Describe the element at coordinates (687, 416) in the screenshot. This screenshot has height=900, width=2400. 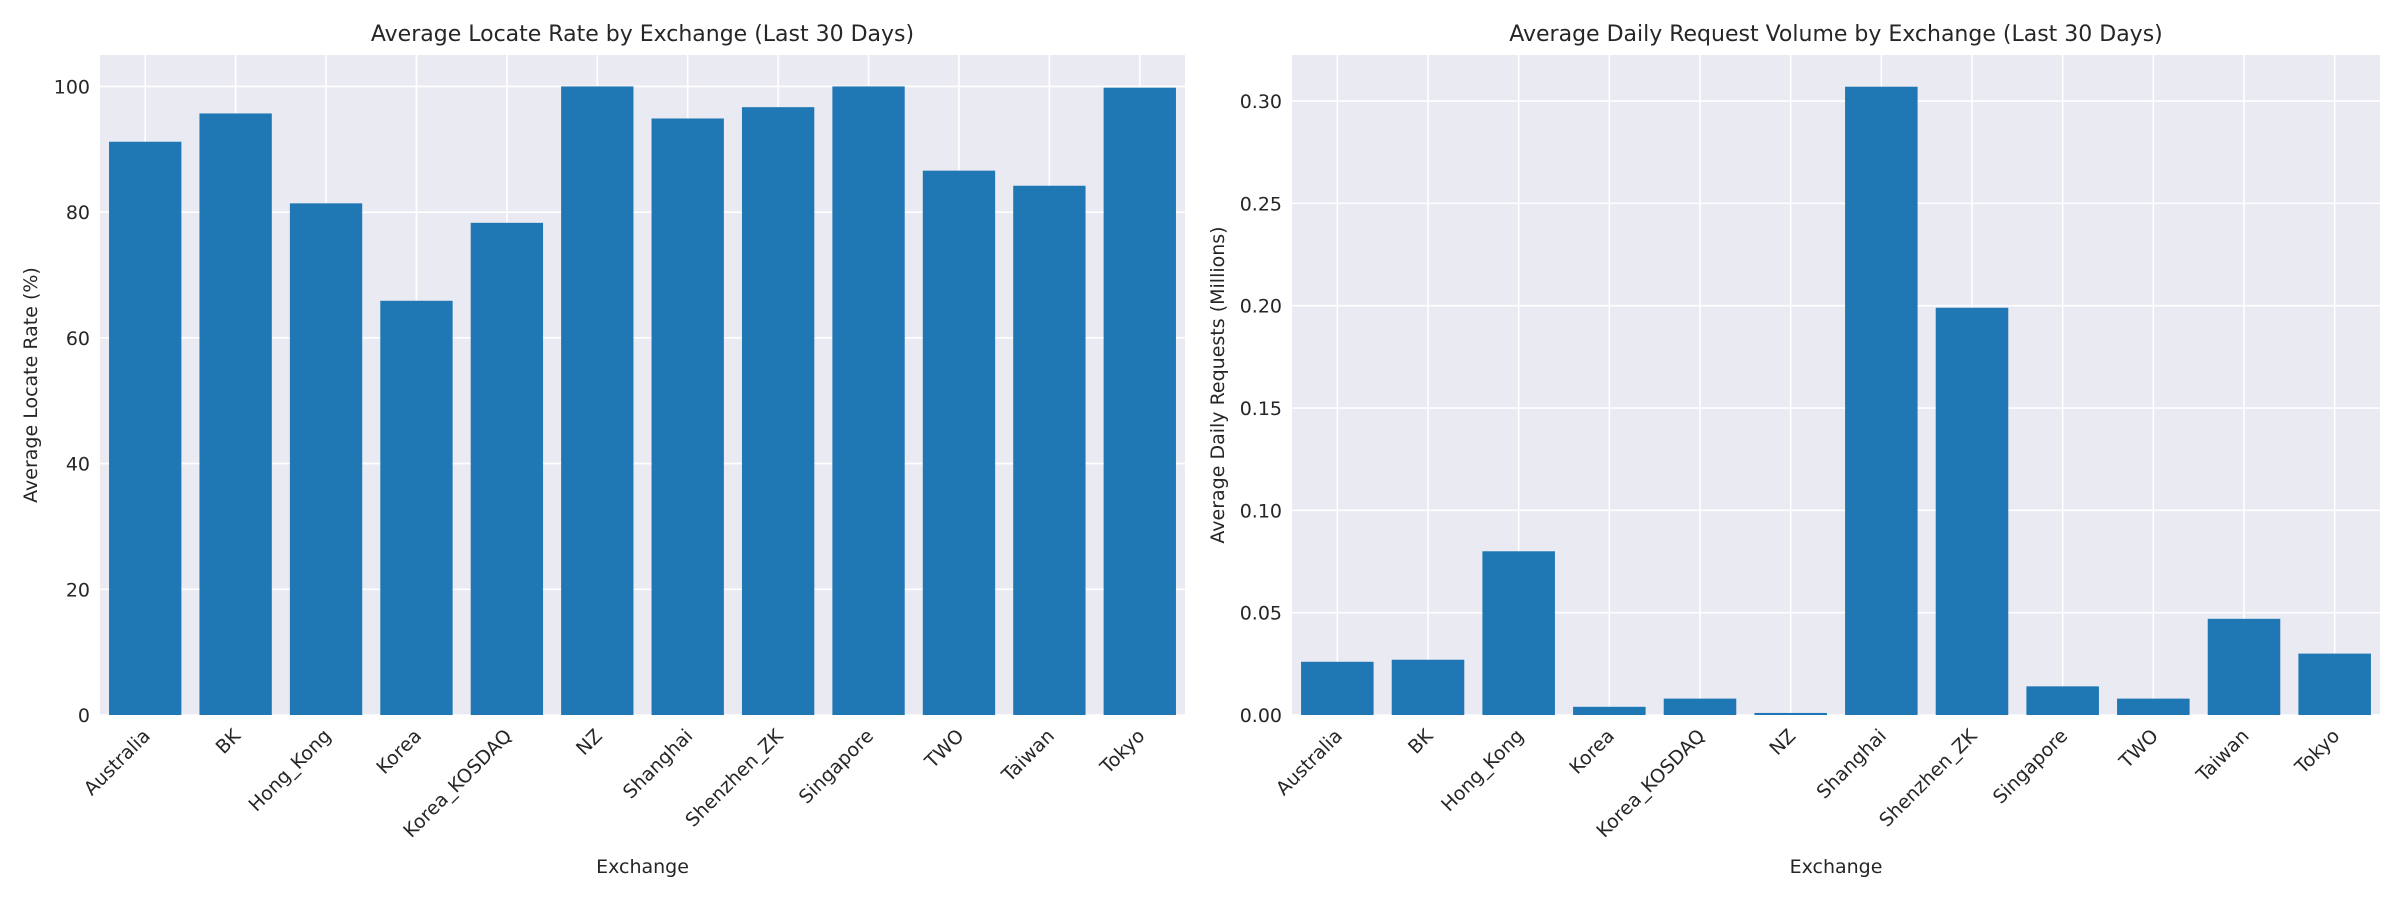
I see `locate-rate-bar-shanghai` at that location.